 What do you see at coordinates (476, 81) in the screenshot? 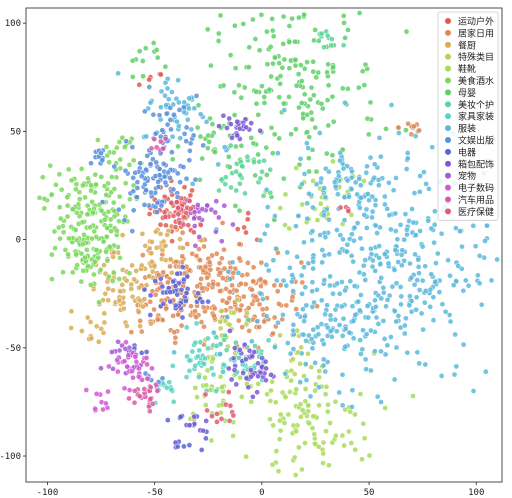
I see `legend-label: 美食酒水` at bounding box center [476, 81].